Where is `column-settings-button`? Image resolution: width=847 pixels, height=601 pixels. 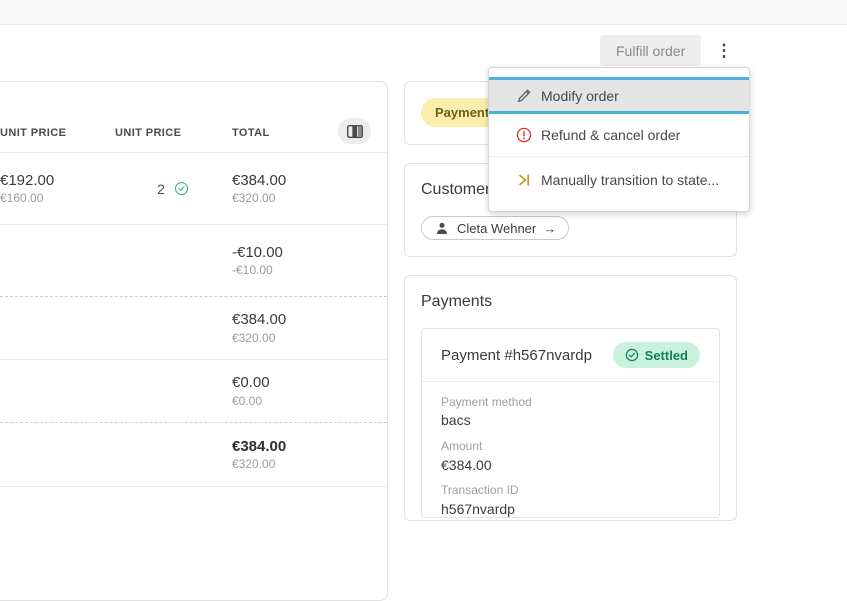
column-settings-button is located at coordinates (354, 131).